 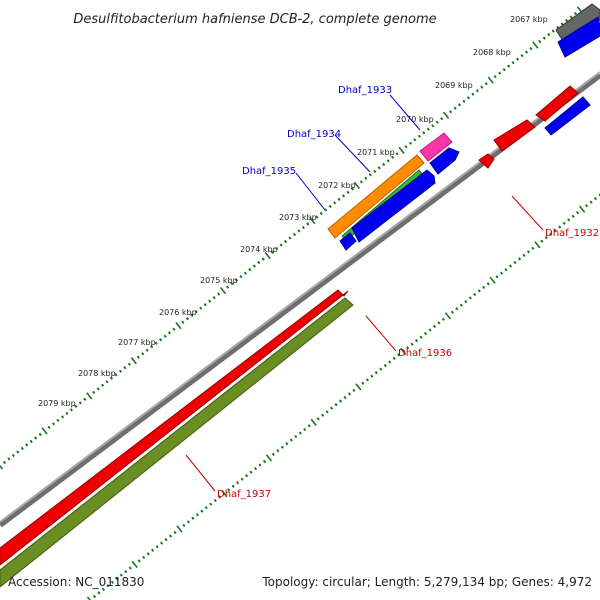 What do you see at coordinates (376, 152) in the screenshot?
I see `scale-label: 2071 kbp` at bounding box center [376, 152].